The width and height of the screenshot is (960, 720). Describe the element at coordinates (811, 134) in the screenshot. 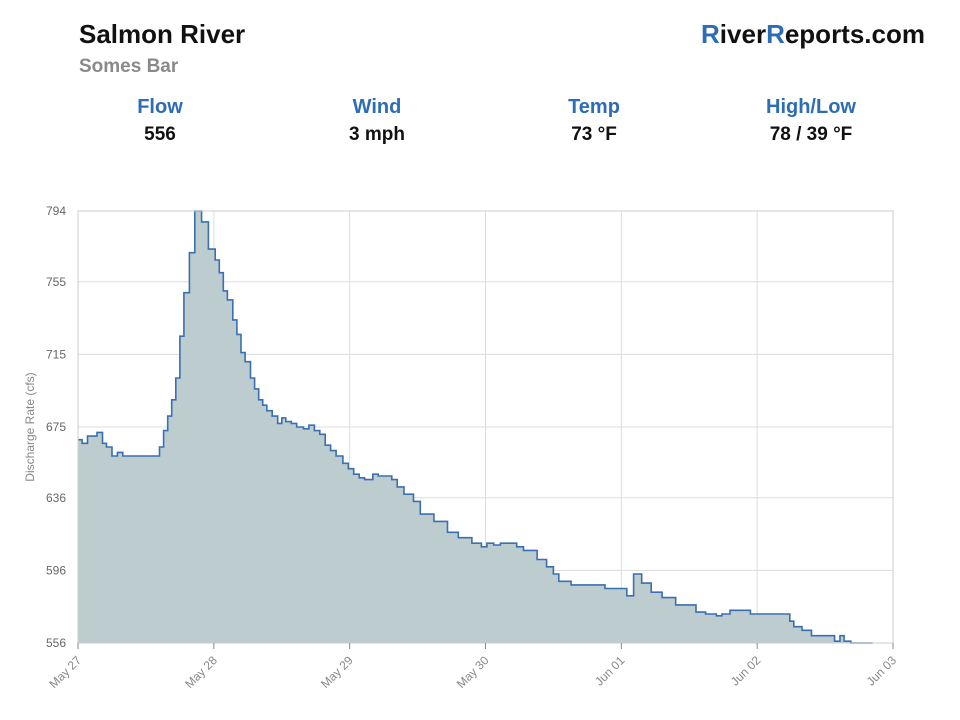

I see `stat-high-low-value: 78 / 39 °F` at that location.